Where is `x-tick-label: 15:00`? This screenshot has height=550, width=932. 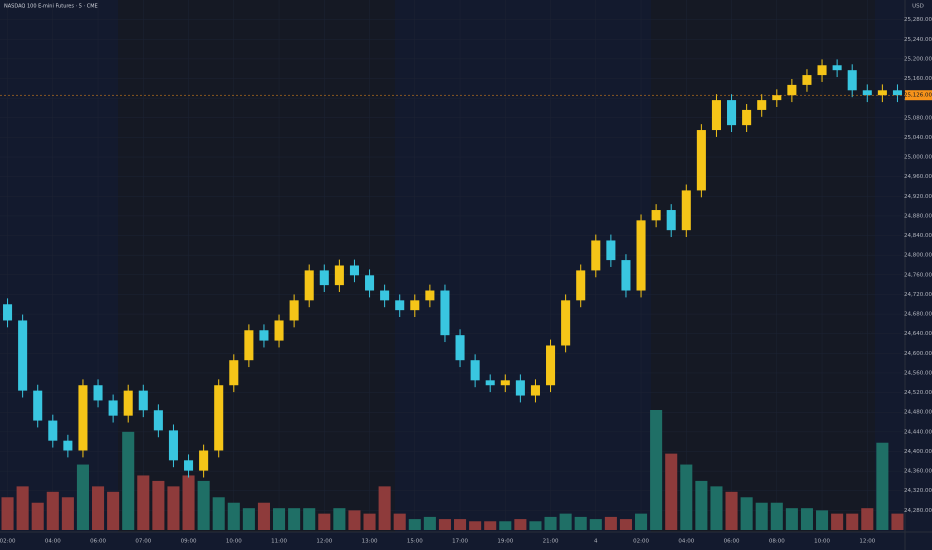 x-tick-label: 15:00 is located at coordinates (415, 542).